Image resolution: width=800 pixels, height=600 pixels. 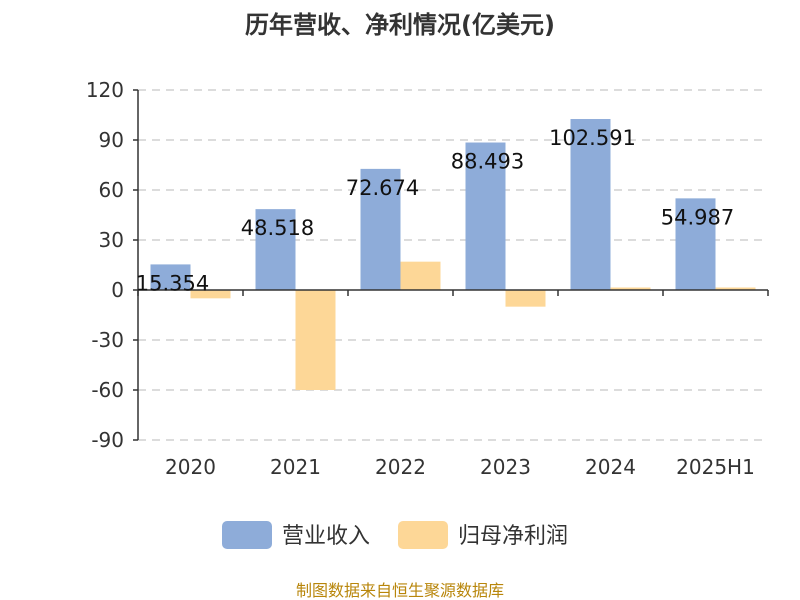 I want to click on legend: 营业收入 归母净利润, so click(x=395, y=535).